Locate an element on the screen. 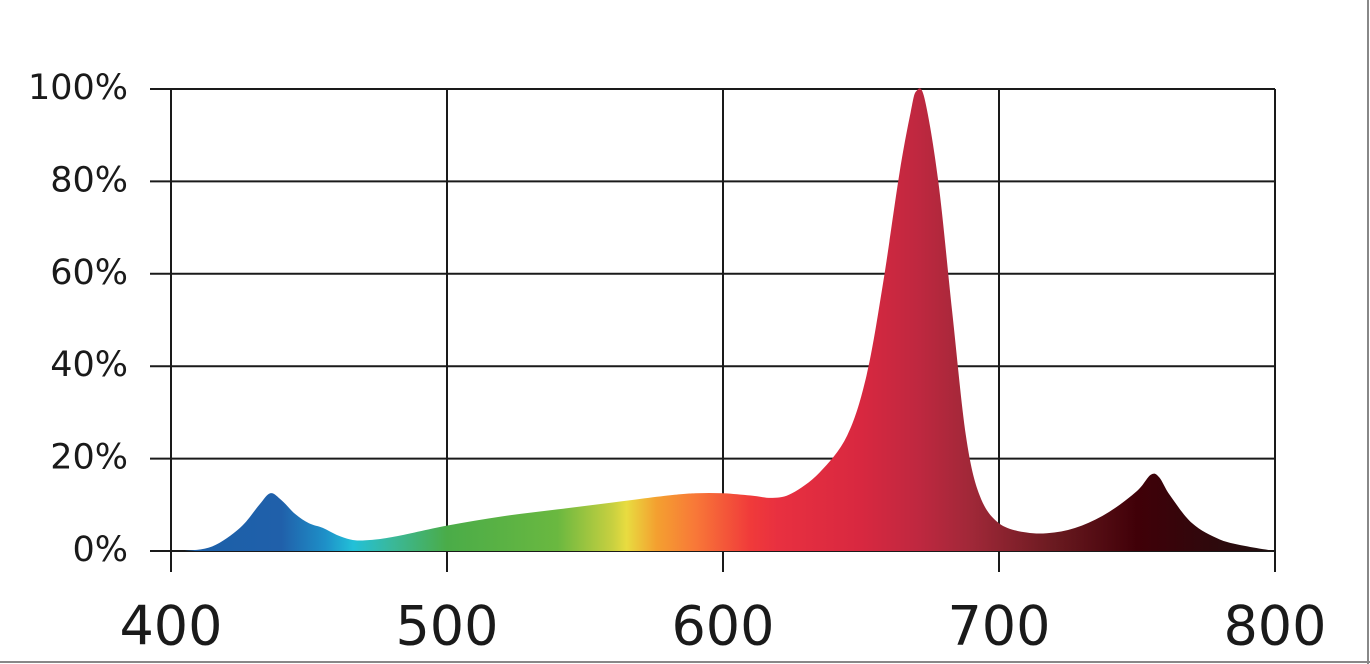 The image size is (1370, 664). y-tick-label: 100% is located at coordinates (78, 88).